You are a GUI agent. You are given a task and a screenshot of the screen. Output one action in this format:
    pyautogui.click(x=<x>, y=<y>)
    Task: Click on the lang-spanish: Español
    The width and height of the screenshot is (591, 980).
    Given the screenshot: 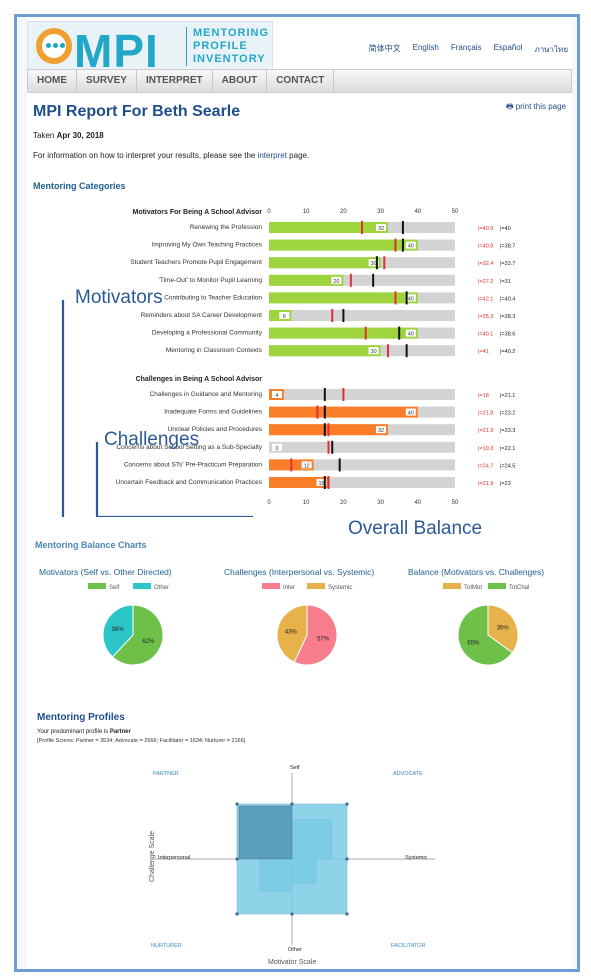 What is the action you would take?
    pyautogui.click(x=508, y=47)
    